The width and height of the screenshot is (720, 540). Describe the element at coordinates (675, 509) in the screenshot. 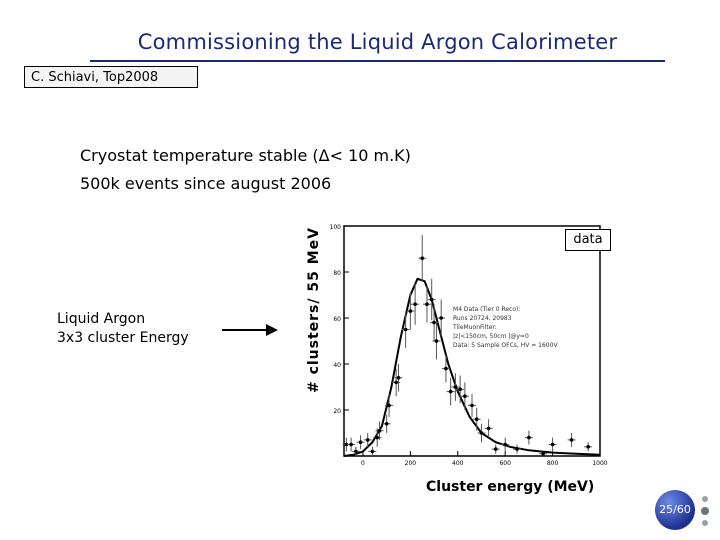

I see `page-number: 25/60` at that location.